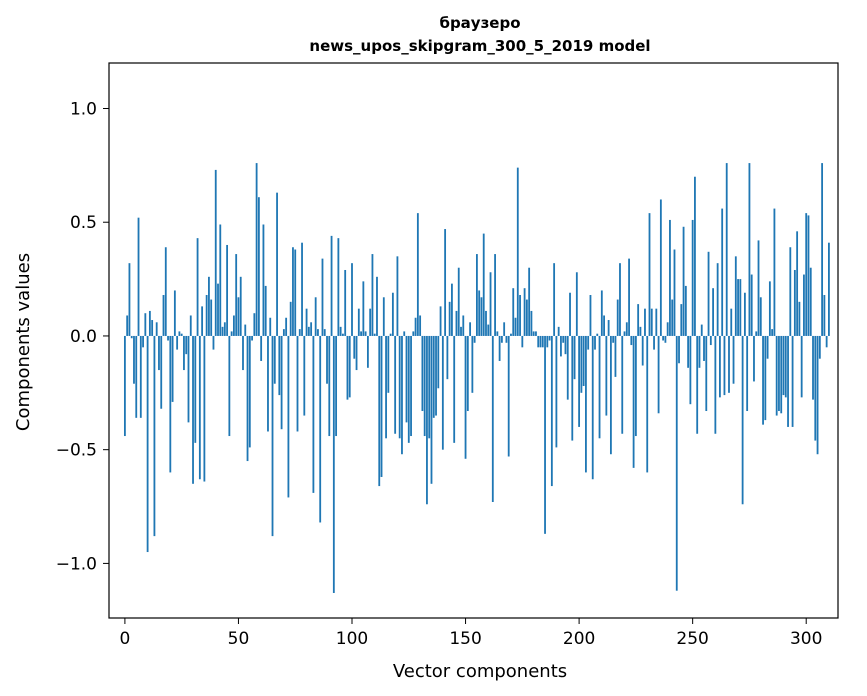 This screenshot has width=867, height=696. Describe the element at coordinates (480, 671) in the screenshot. I see `x-axis-label: Vector components` at that location.